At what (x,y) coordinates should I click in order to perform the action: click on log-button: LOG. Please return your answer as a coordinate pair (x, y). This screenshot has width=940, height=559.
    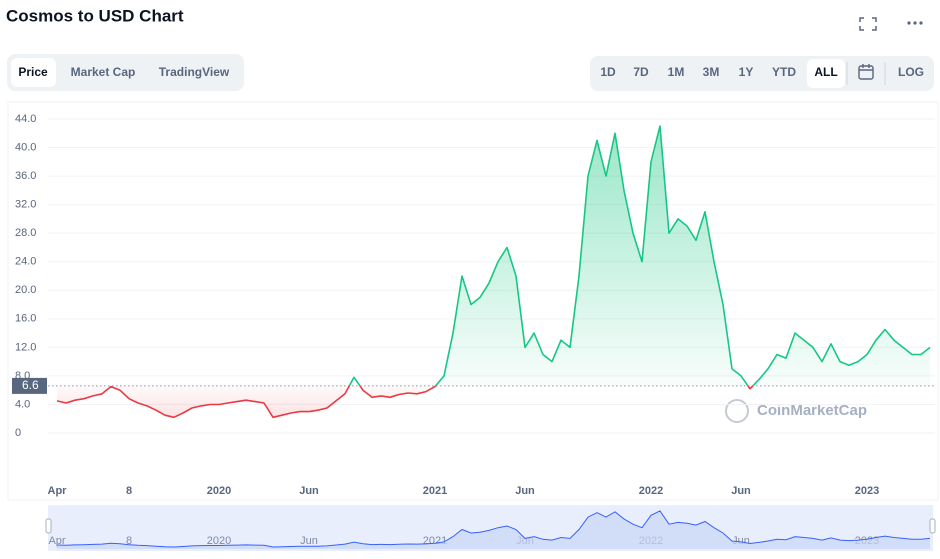
    Looking at the image, I should click on (911, 72).